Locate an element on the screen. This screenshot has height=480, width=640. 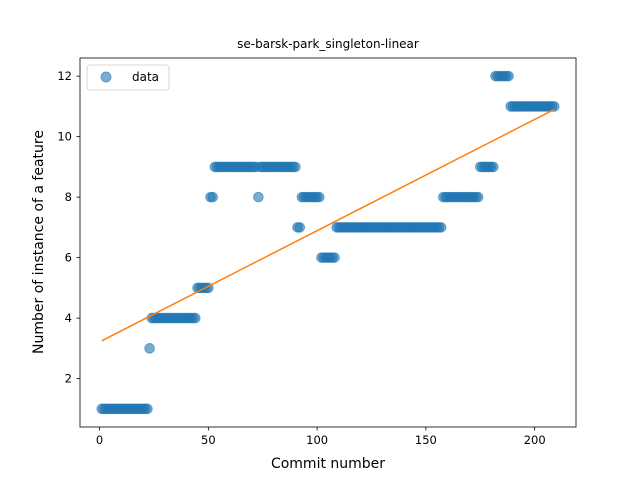
legend-marker is located at coordinates (106, 77).